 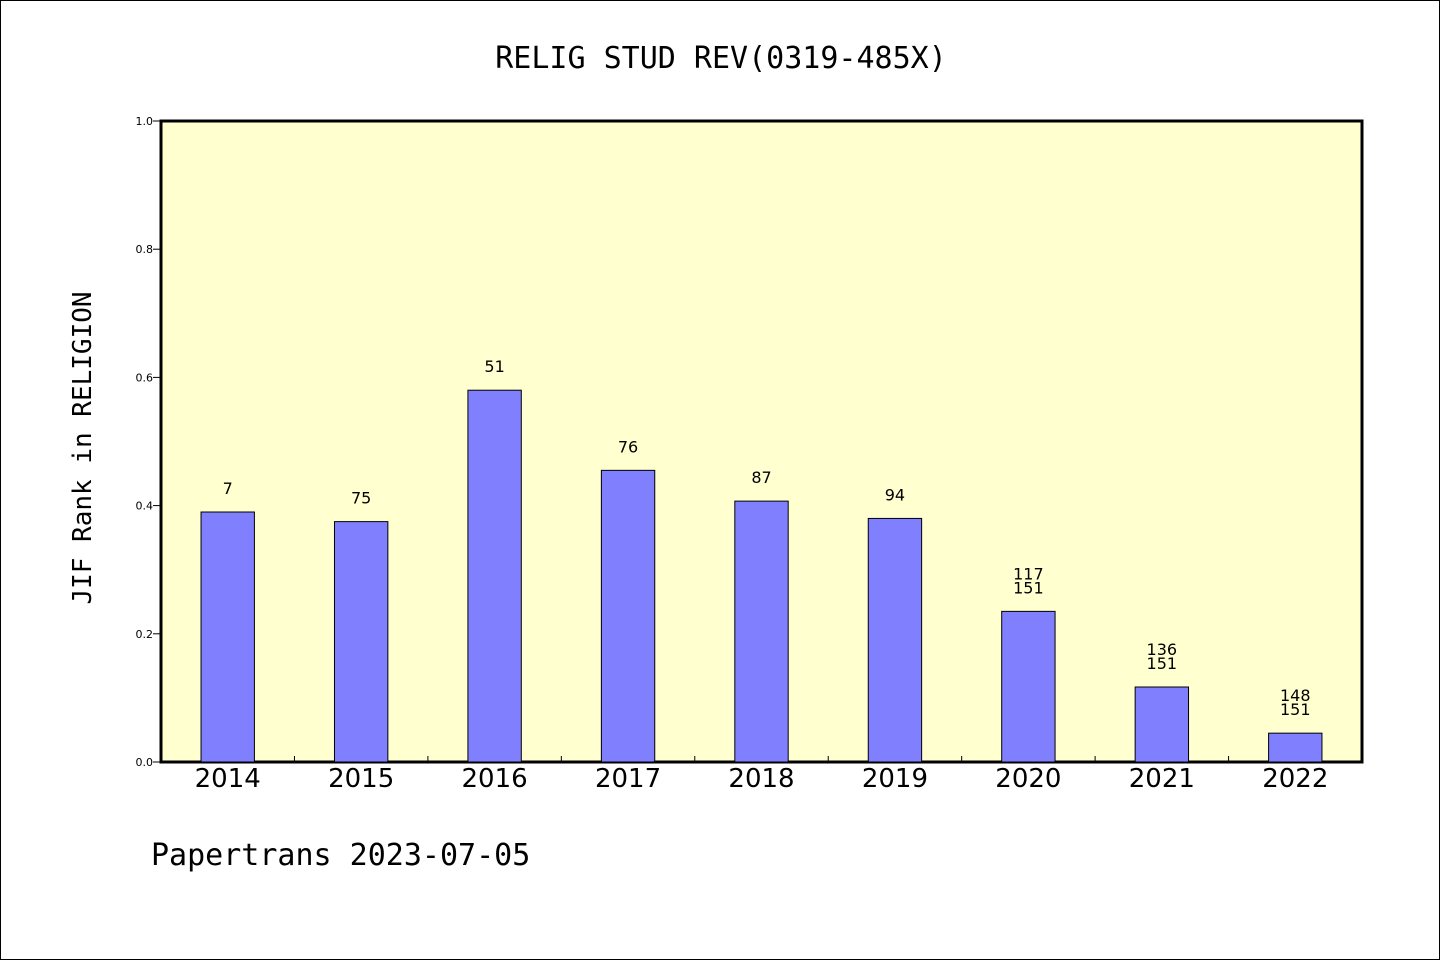 What do you see at coordinates (145, 377) in the screenshot?
I see `y-tick-label: 0.6` at bounding box center [145, 377].